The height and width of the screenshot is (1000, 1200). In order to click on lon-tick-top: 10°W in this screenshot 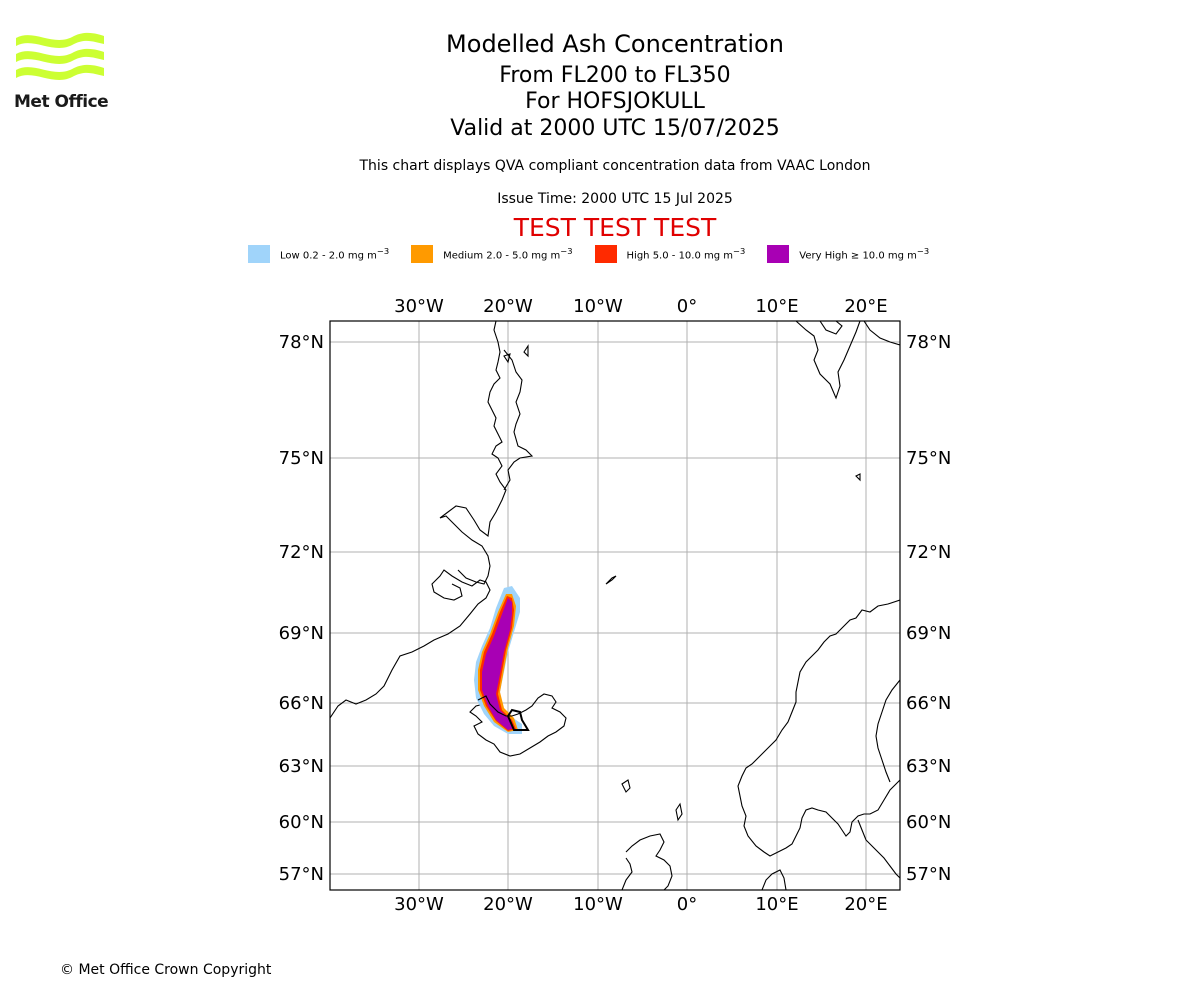, I will do `click(598, 306)`.